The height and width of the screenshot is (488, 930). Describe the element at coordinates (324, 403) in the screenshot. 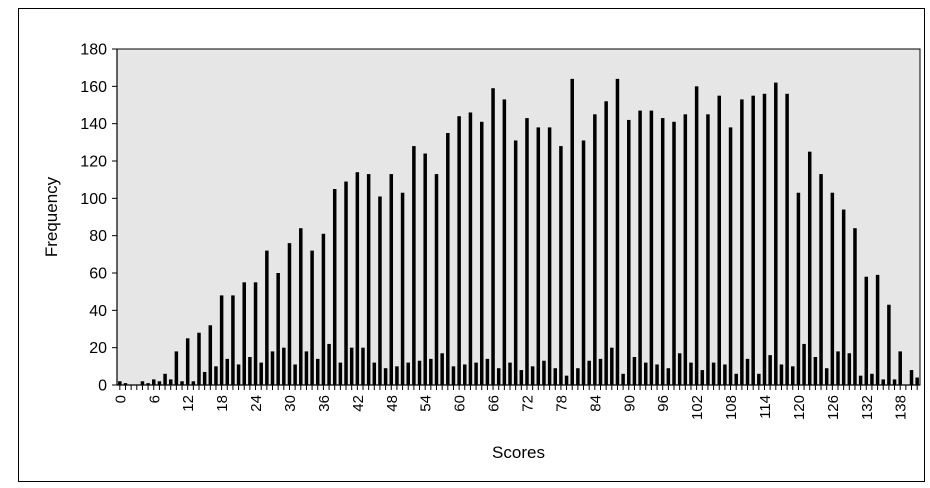

I see `x-tick-label: 36` at that location.